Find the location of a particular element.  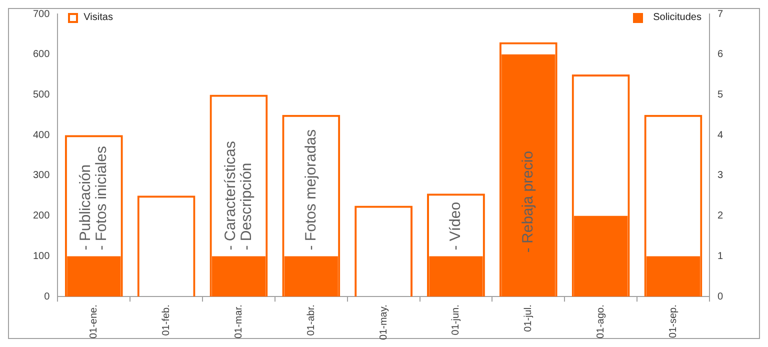

y-tick-label: 100 is located at coordinates (41, 256).